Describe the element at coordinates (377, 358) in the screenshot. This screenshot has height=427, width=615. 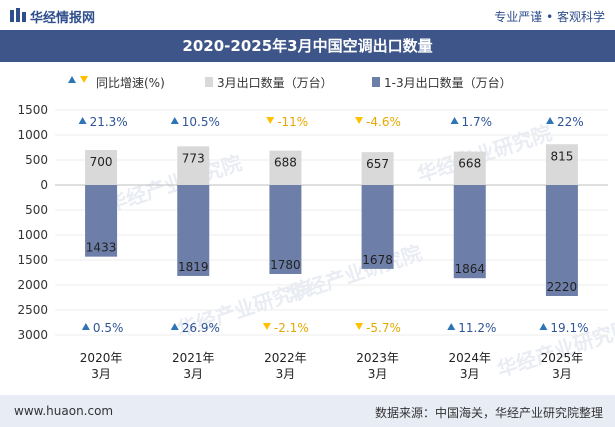
I see `x-tick-label: 2023年` at that location.